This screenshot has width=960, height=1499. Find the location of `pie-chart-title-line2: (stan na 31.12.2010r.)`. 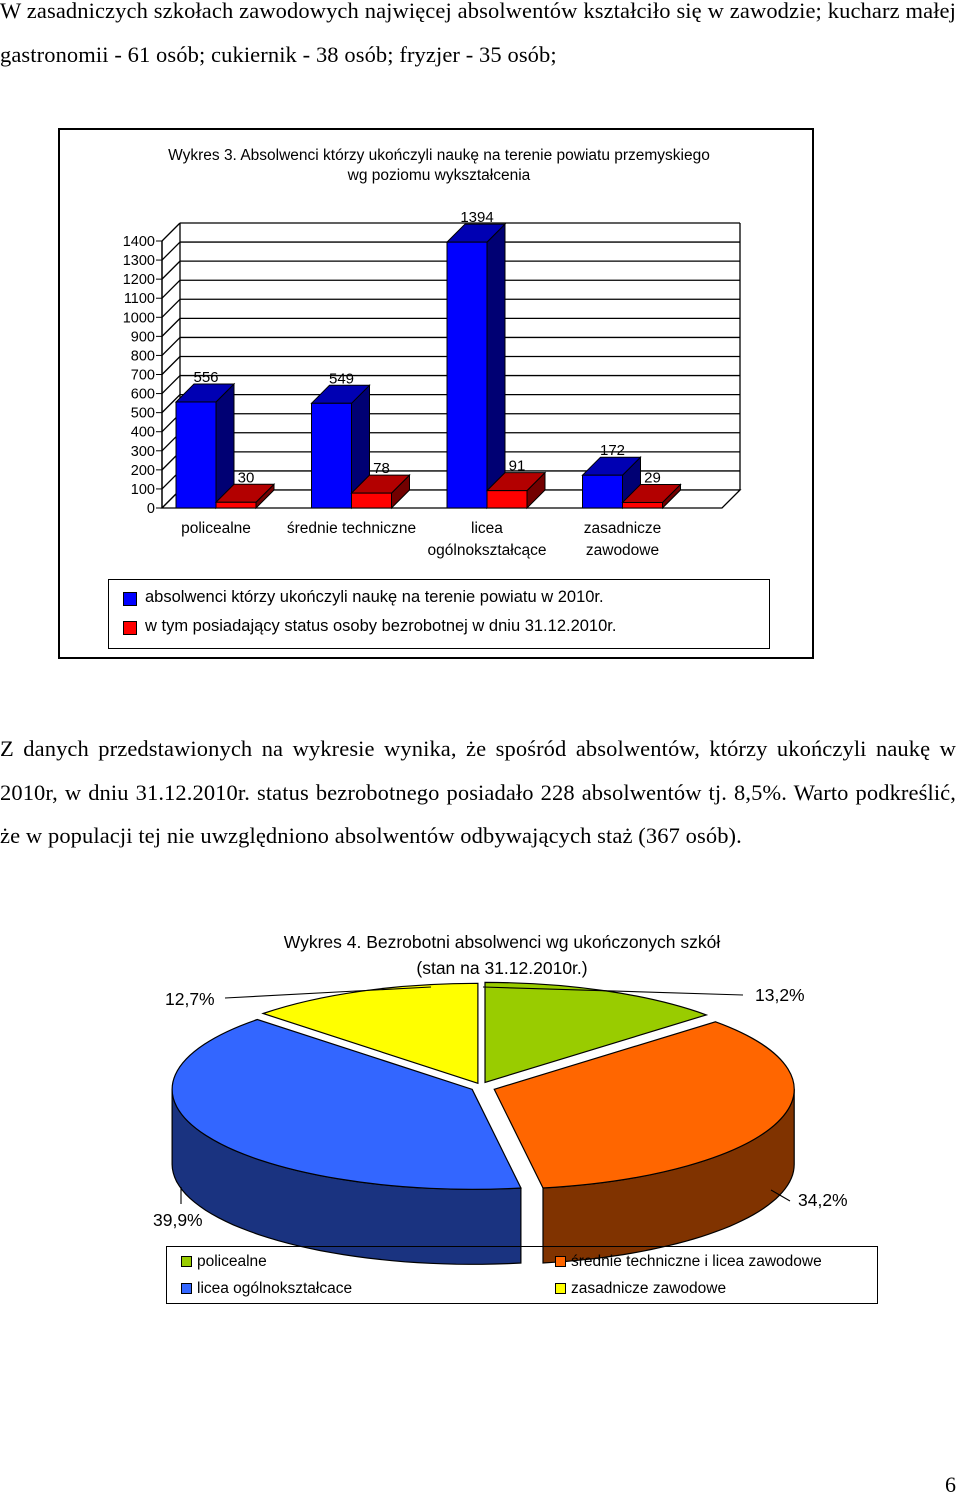

pie-chart-title-line2: (stan na 31.12.2010r.) is located at coordinates (501, 968).